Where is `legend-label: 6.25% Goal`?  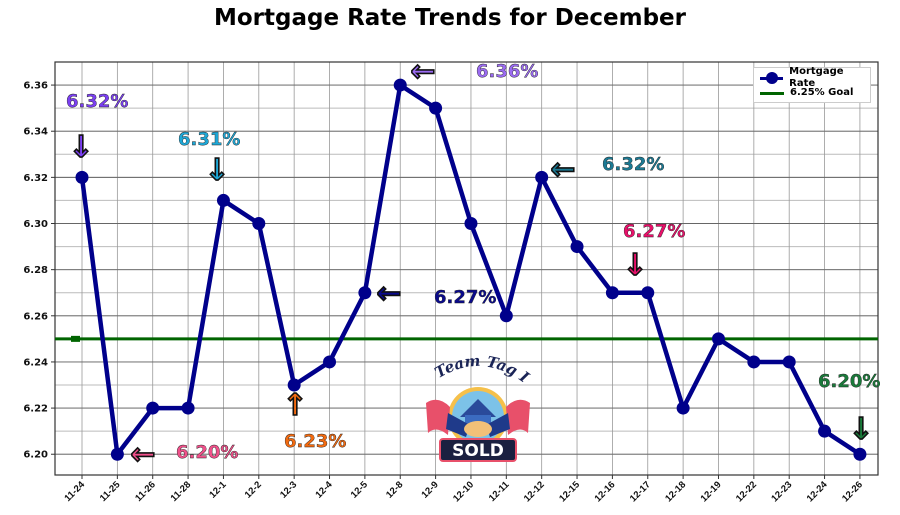
legend-label: 6.25% Goal is located at coordinates (822, 92).